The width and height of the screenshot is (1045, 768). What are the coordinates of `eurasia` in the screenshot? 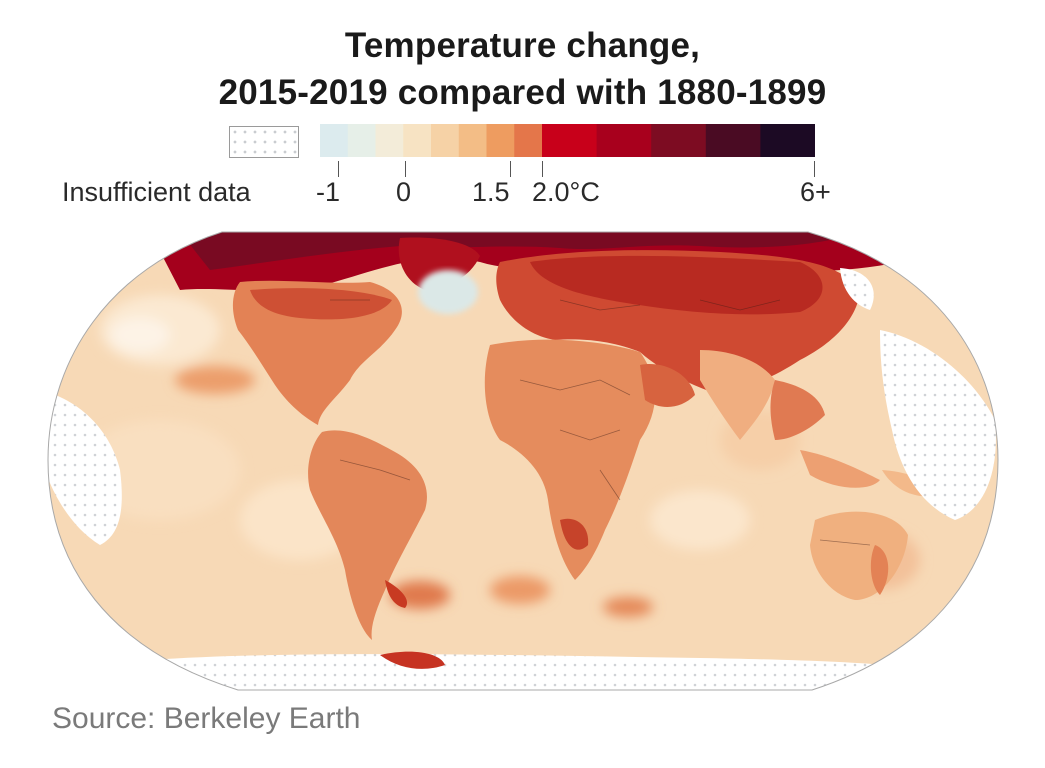 It's located at (678, 322).